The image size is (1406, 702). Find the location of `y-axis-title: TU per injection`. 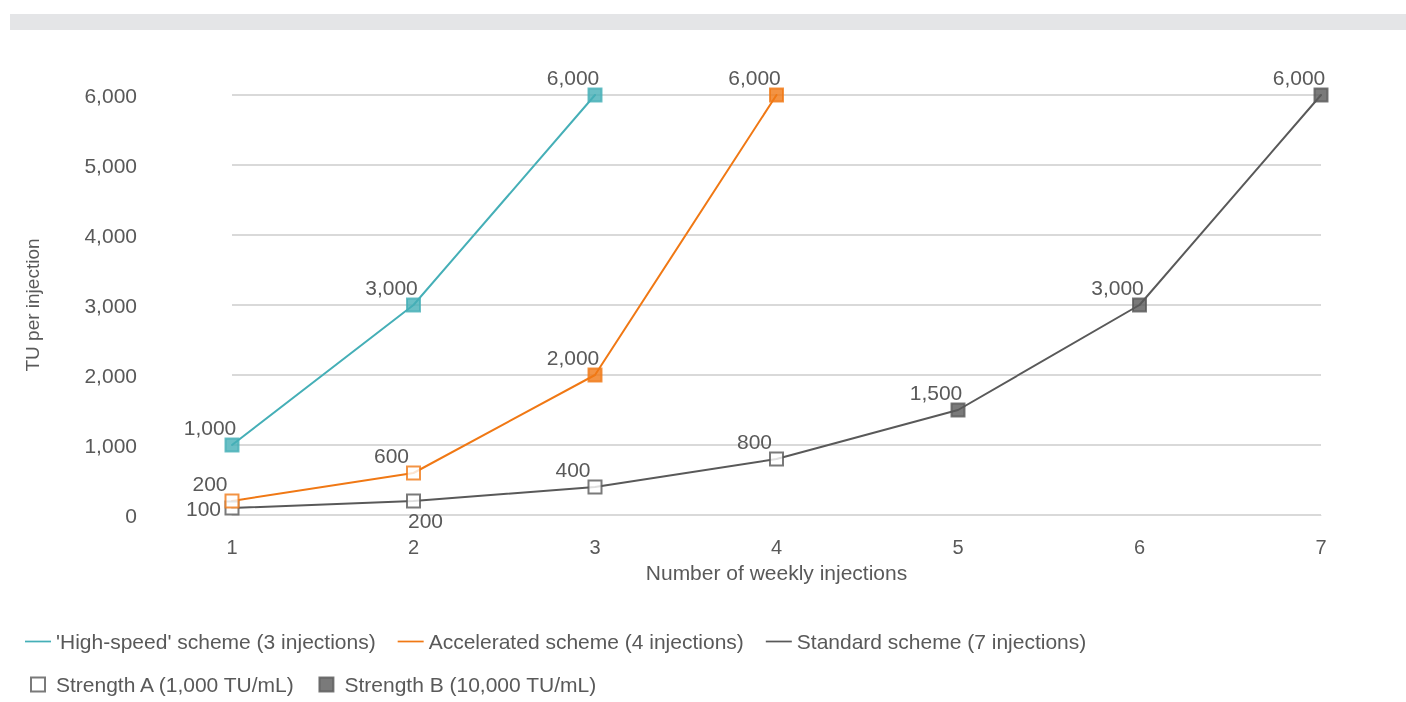

y-axis-title: TU per injection is located at coordinates (32, 305).